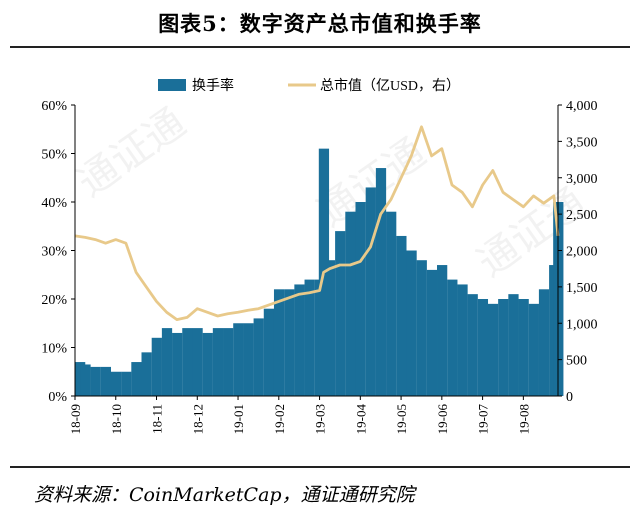 This screenshot has width=640, height=522. Describe the element at coordinates (582, 142) in the screenshot. I see `right-tick-label: 3,500` at that location.